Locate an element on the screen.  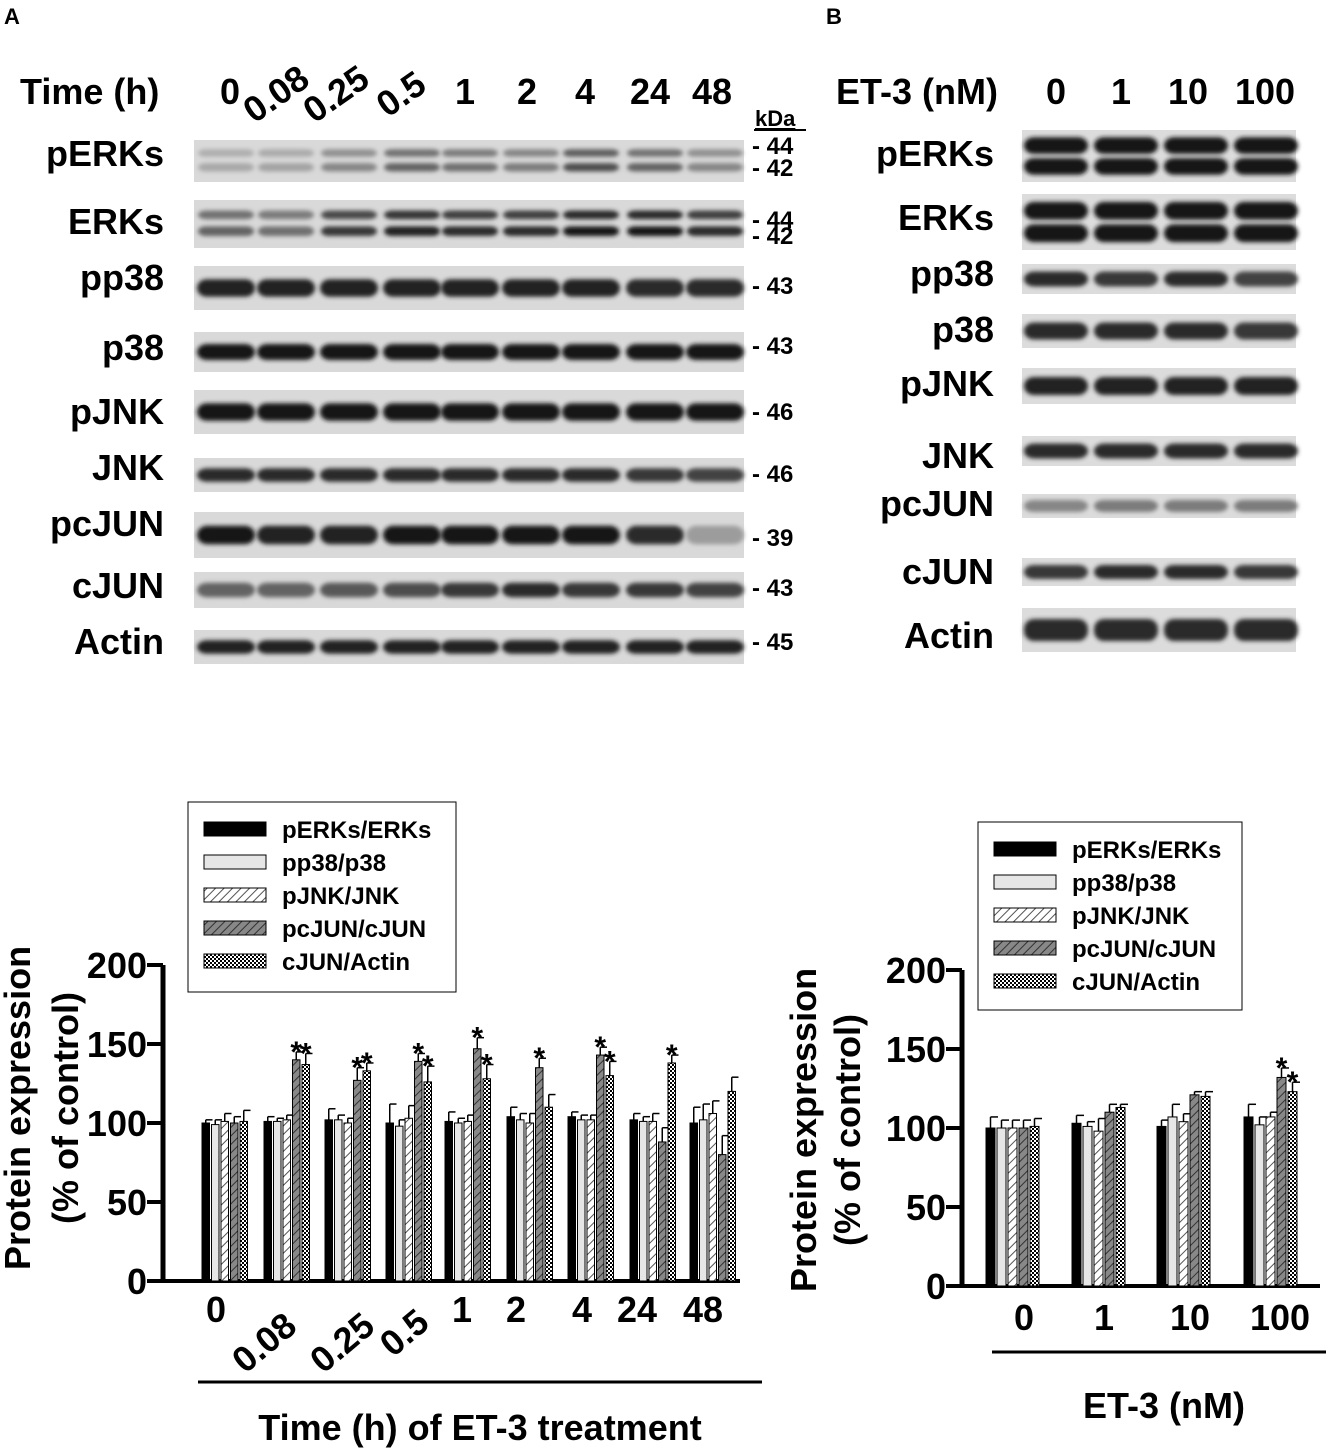
time-point-label: 4 is located at coordinates (585, 91).